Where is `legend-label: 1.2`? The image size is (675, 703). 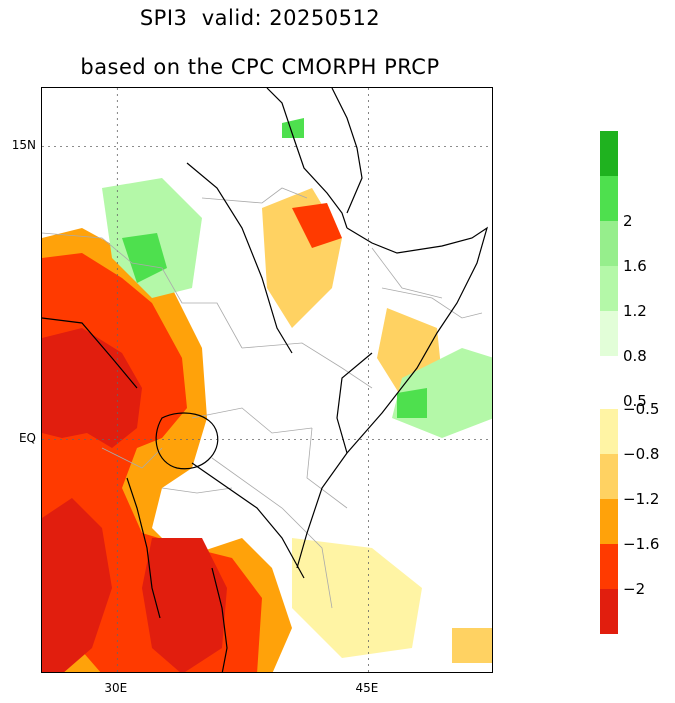
legend-label: 1.2 is located at coordinates (635, 311).